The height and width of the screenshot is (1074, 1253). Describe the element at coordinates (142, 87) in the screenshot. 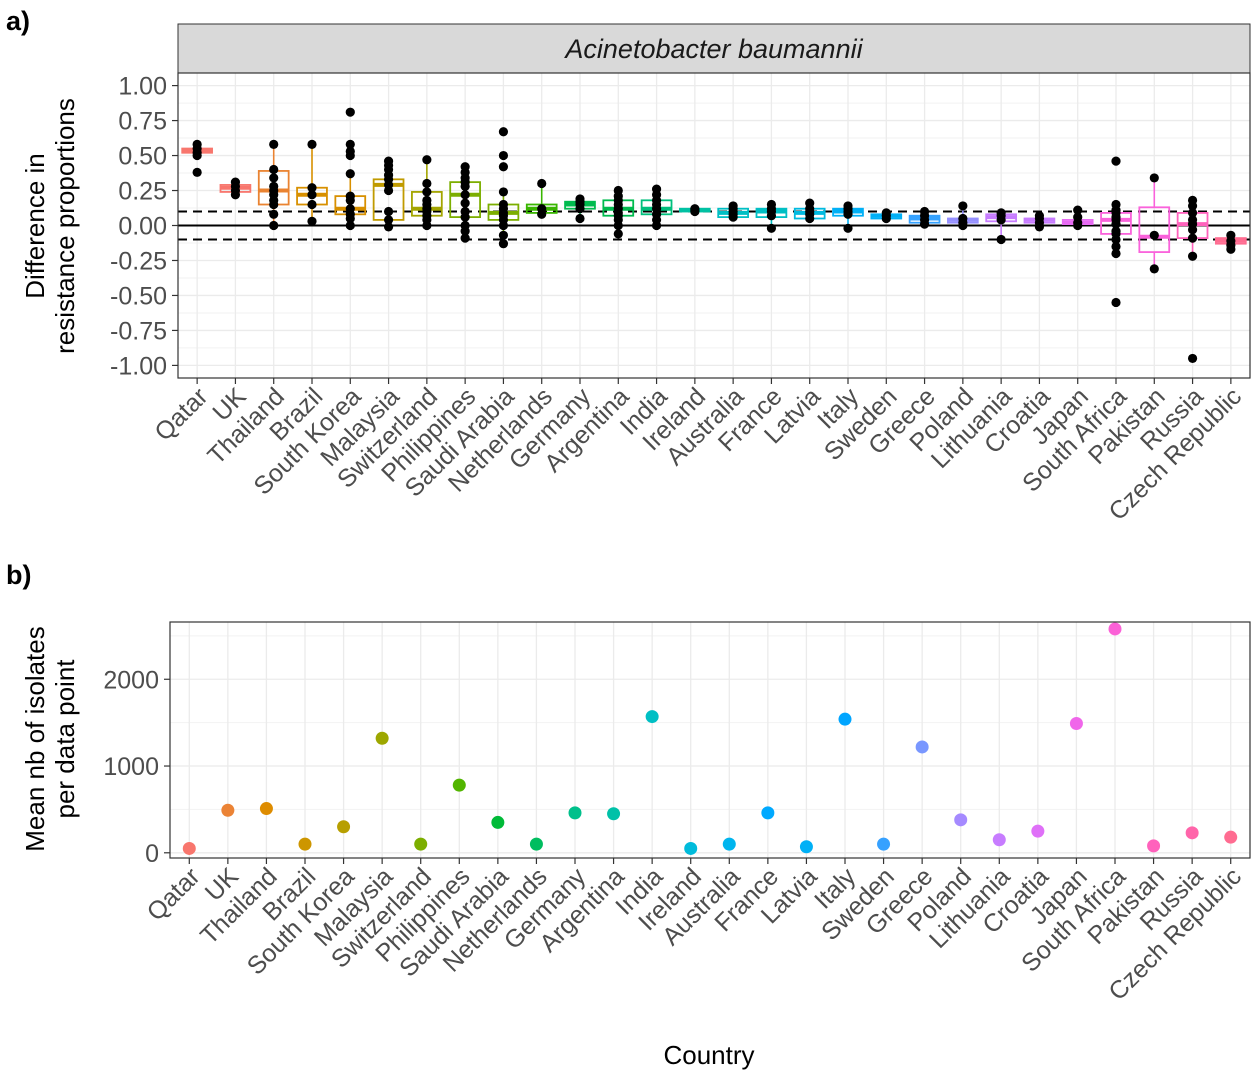

I see `y-tick-label: 1.00` at that location.